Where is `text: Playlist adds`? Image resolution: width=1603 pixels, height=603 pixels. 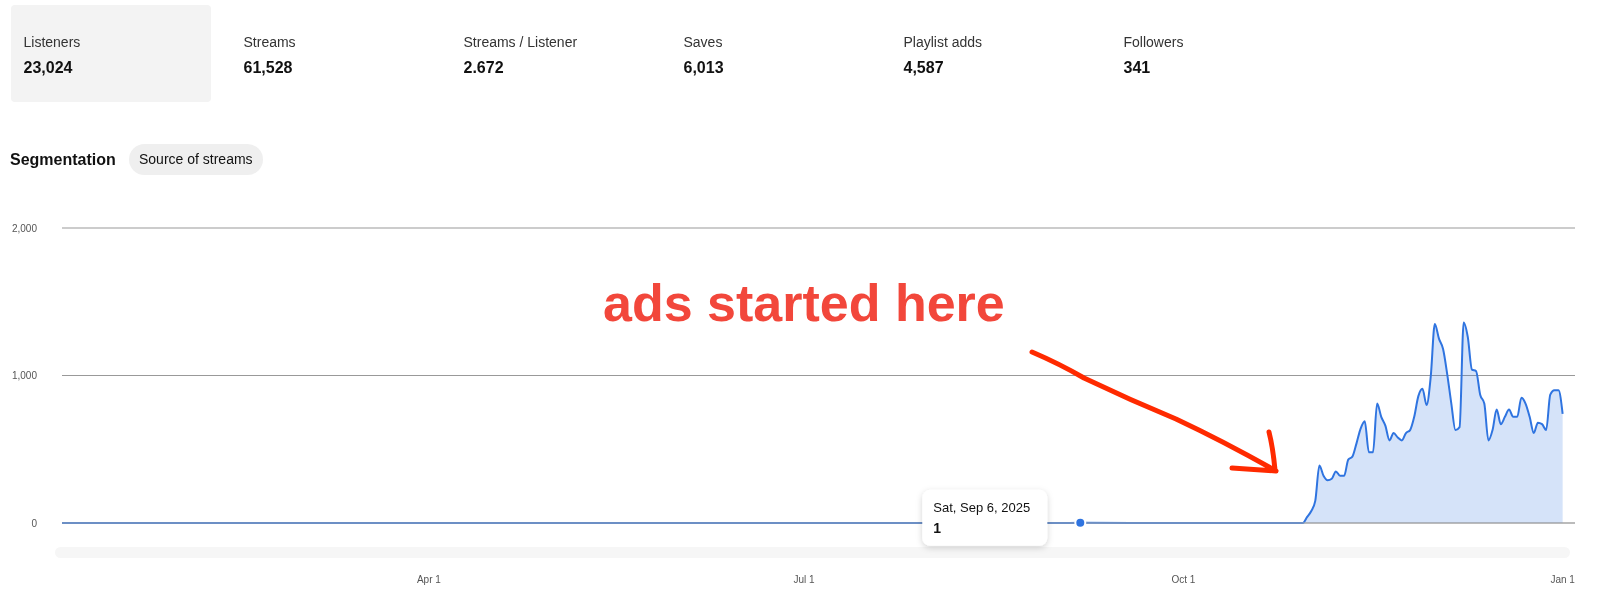
text: Playlist adds is located at coordinates (943, 42).